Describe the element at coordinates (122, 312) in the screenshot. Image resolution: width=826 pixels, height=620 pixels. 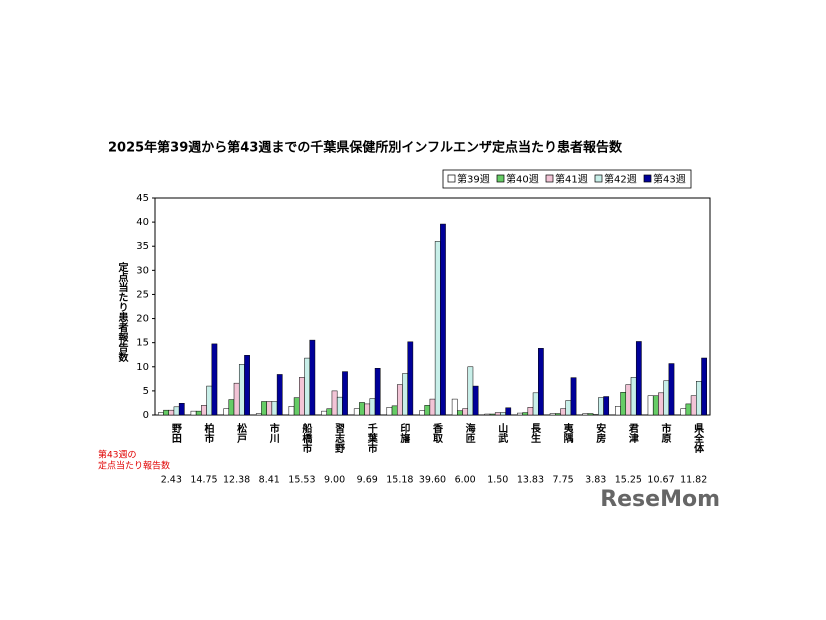
I see `y-axis-label: 定点当たり患者報告数` at that location.